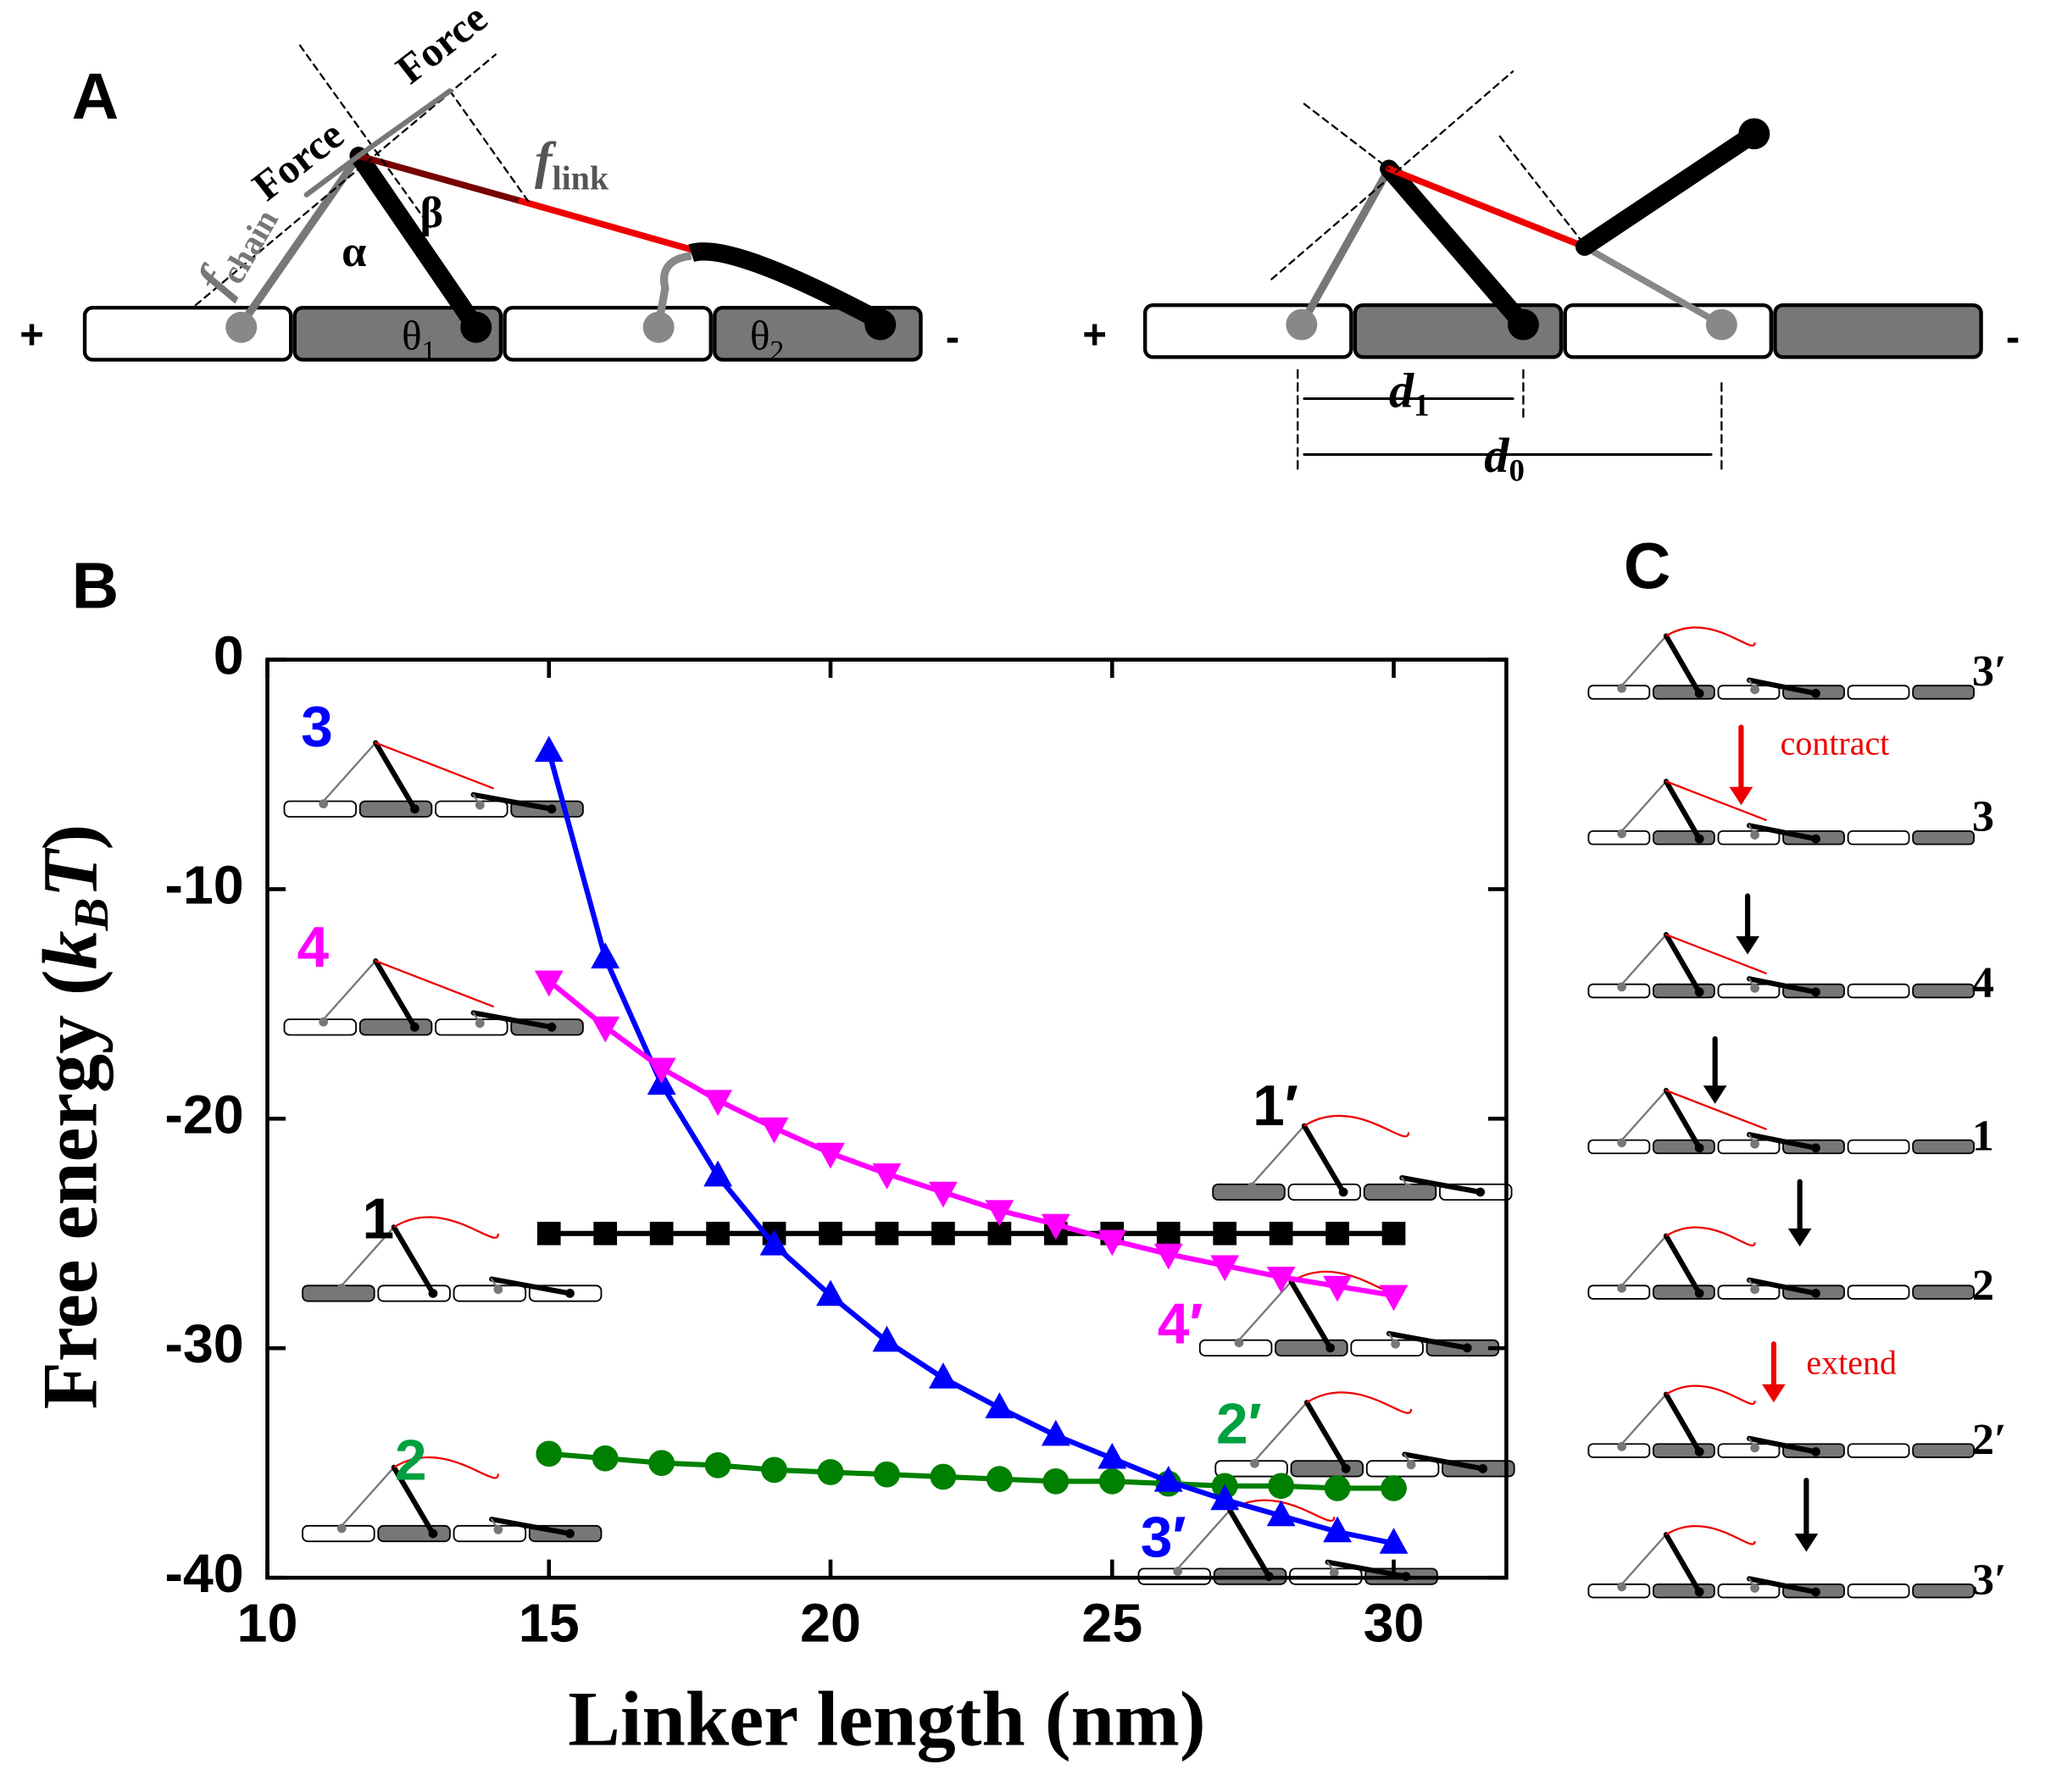 This screenshot has height=1792, width=2045. Describe the element at coordinates (69, 837) in the screenshot. I see `y-label-part: )` at that location.